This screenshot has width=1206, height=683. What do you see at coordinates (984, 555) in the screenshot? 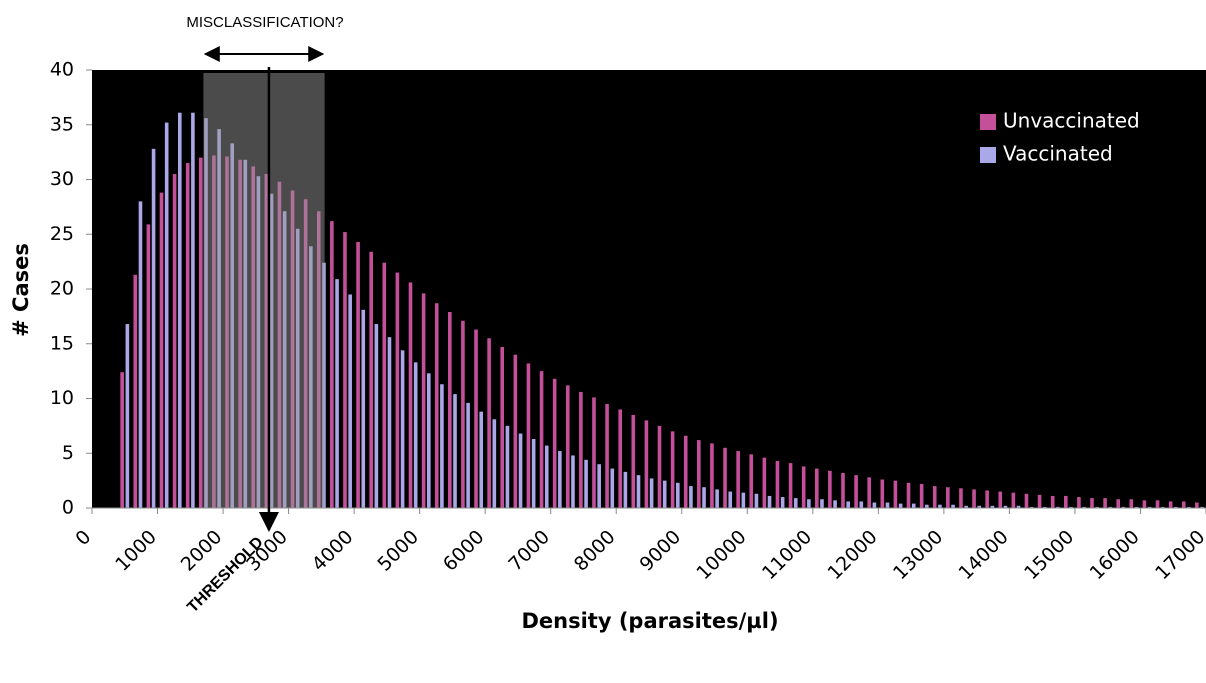
I see `x-tick-label: 14000` at bounding box center [984, 555].